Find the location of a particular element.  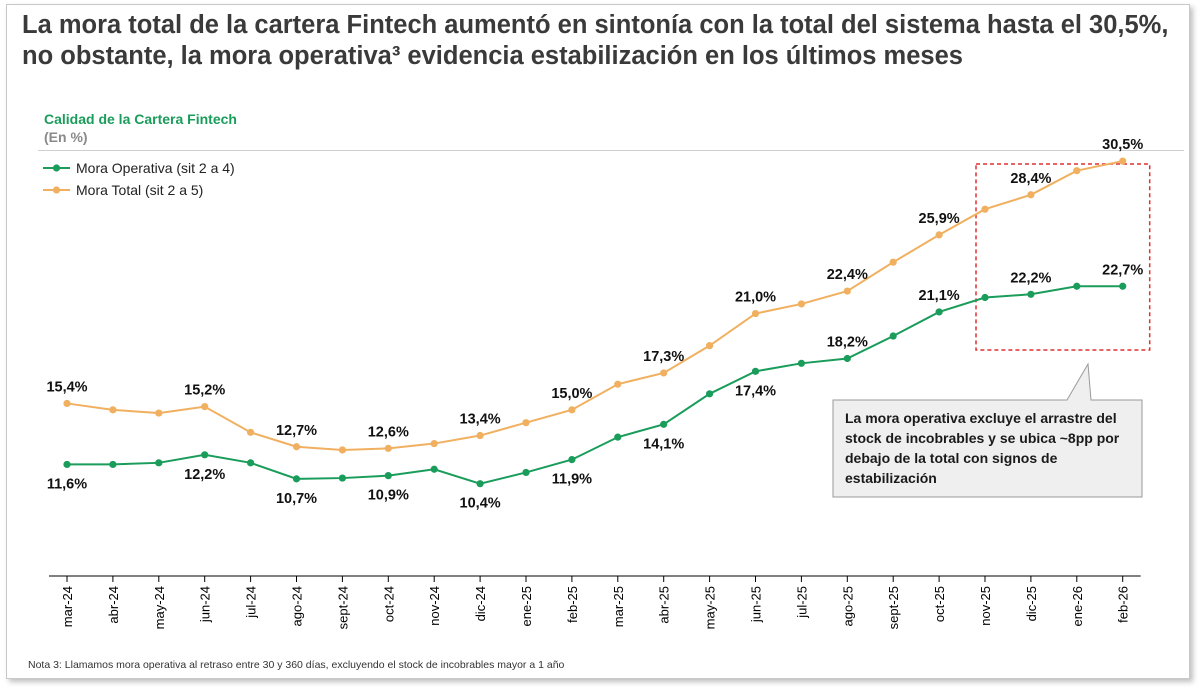

x-tick-label: nov-24 is located at coordinates (434, 606).